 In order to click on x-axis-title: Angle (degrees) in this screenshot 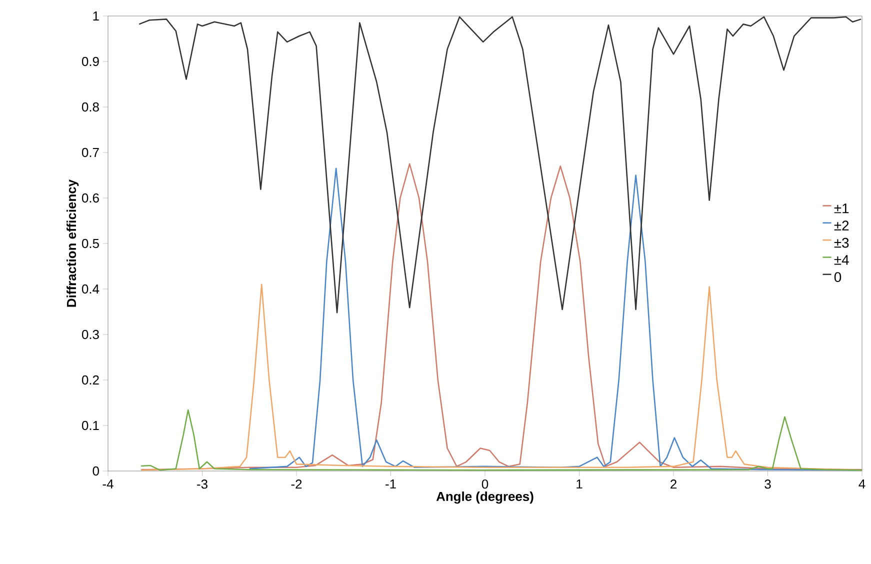, I will do `click(485, 498)`.